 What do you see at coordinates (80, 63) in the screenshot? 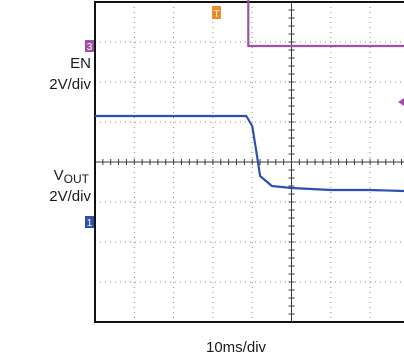
I see `en-channel-label: EN` at bounding box center [80, 63].